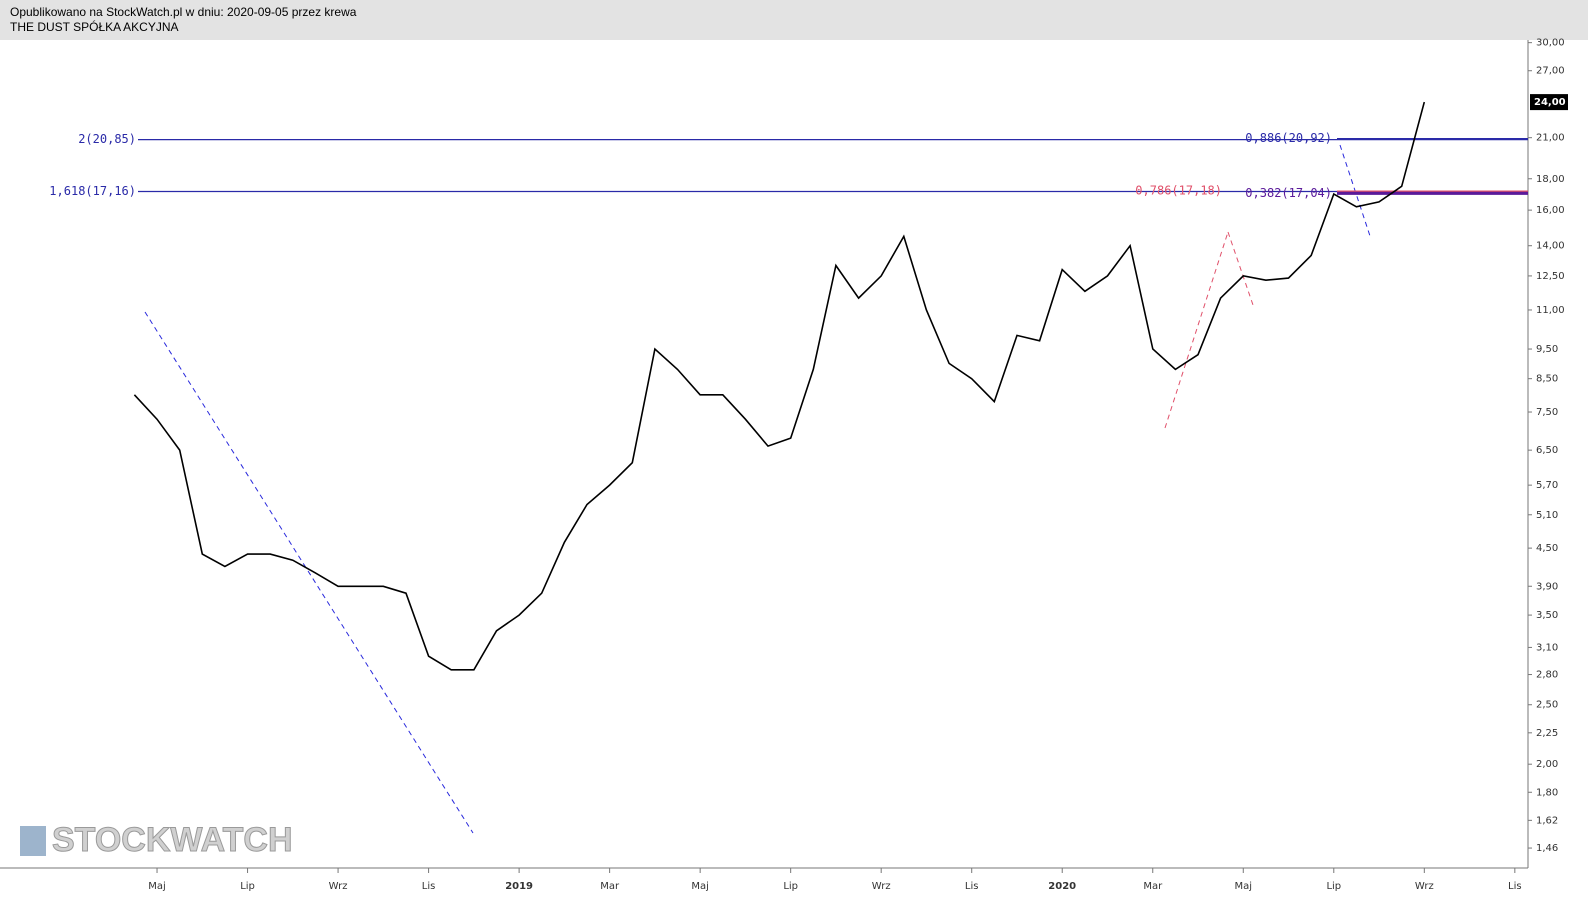 The height and width of the screenshot is (910, 1588). Describe the element at coordinates (1547, 615) in the screenshot. I see `y-tick-label: 3,50` at that location.